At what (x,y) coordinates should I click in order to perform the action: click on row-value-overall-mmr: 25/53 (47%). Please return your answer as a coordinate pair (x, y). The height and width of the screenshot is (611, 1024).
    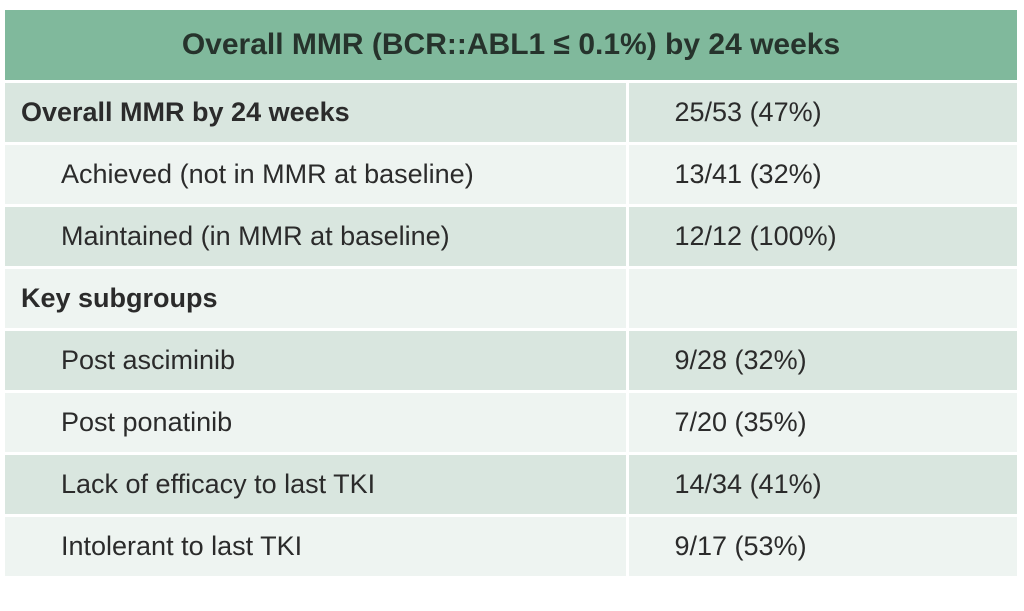
    Looking at the image, I should click on (822, 112).